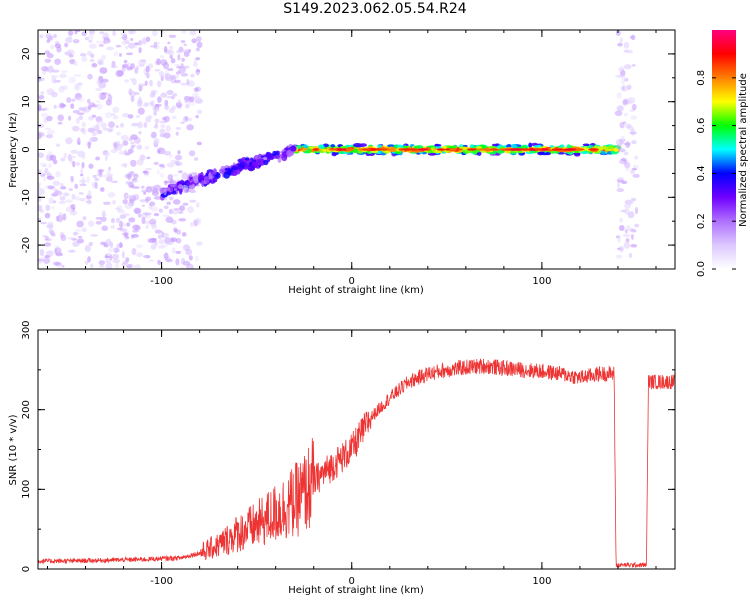 Image resolution: width=750 pixels, height=600 pixels. Describe the element at coordinates (701, 126) in the screenshot. I see `colorbar-tick-label: 0.6` at that location.